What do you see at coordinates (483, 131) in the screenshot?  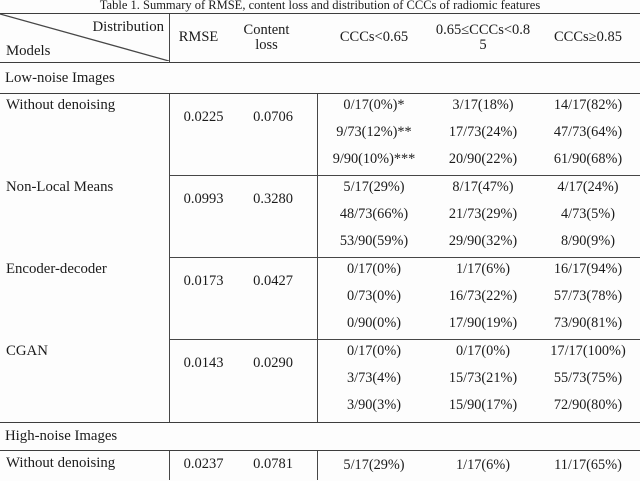 I see `ccc-mid-line: 17/73(24%)` at bounding box center [483, 131].